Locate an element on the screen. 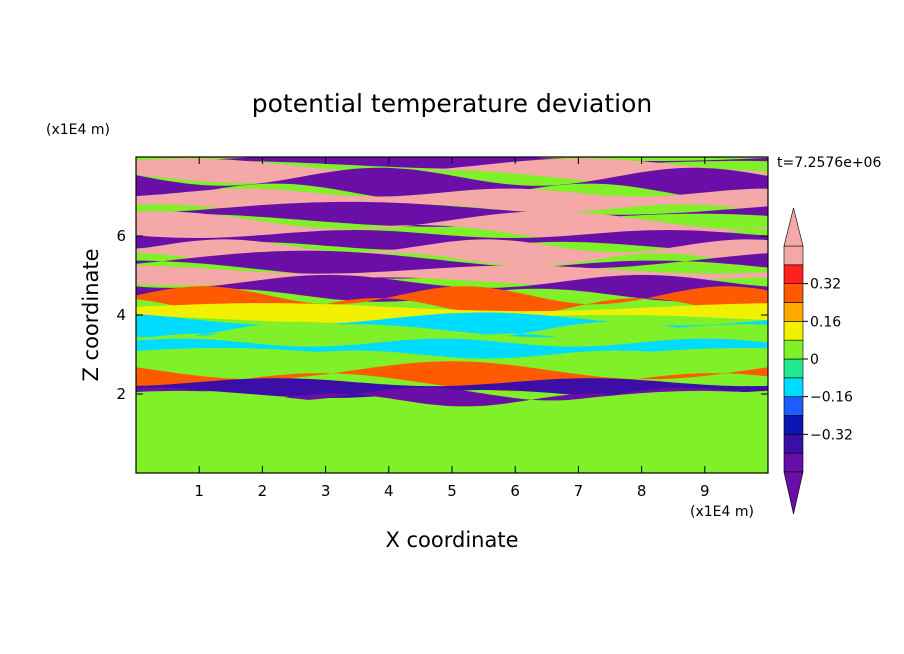 This screenshot has width=904, height=654. colorbar-over-arrow is located at coordinates (793, 227).